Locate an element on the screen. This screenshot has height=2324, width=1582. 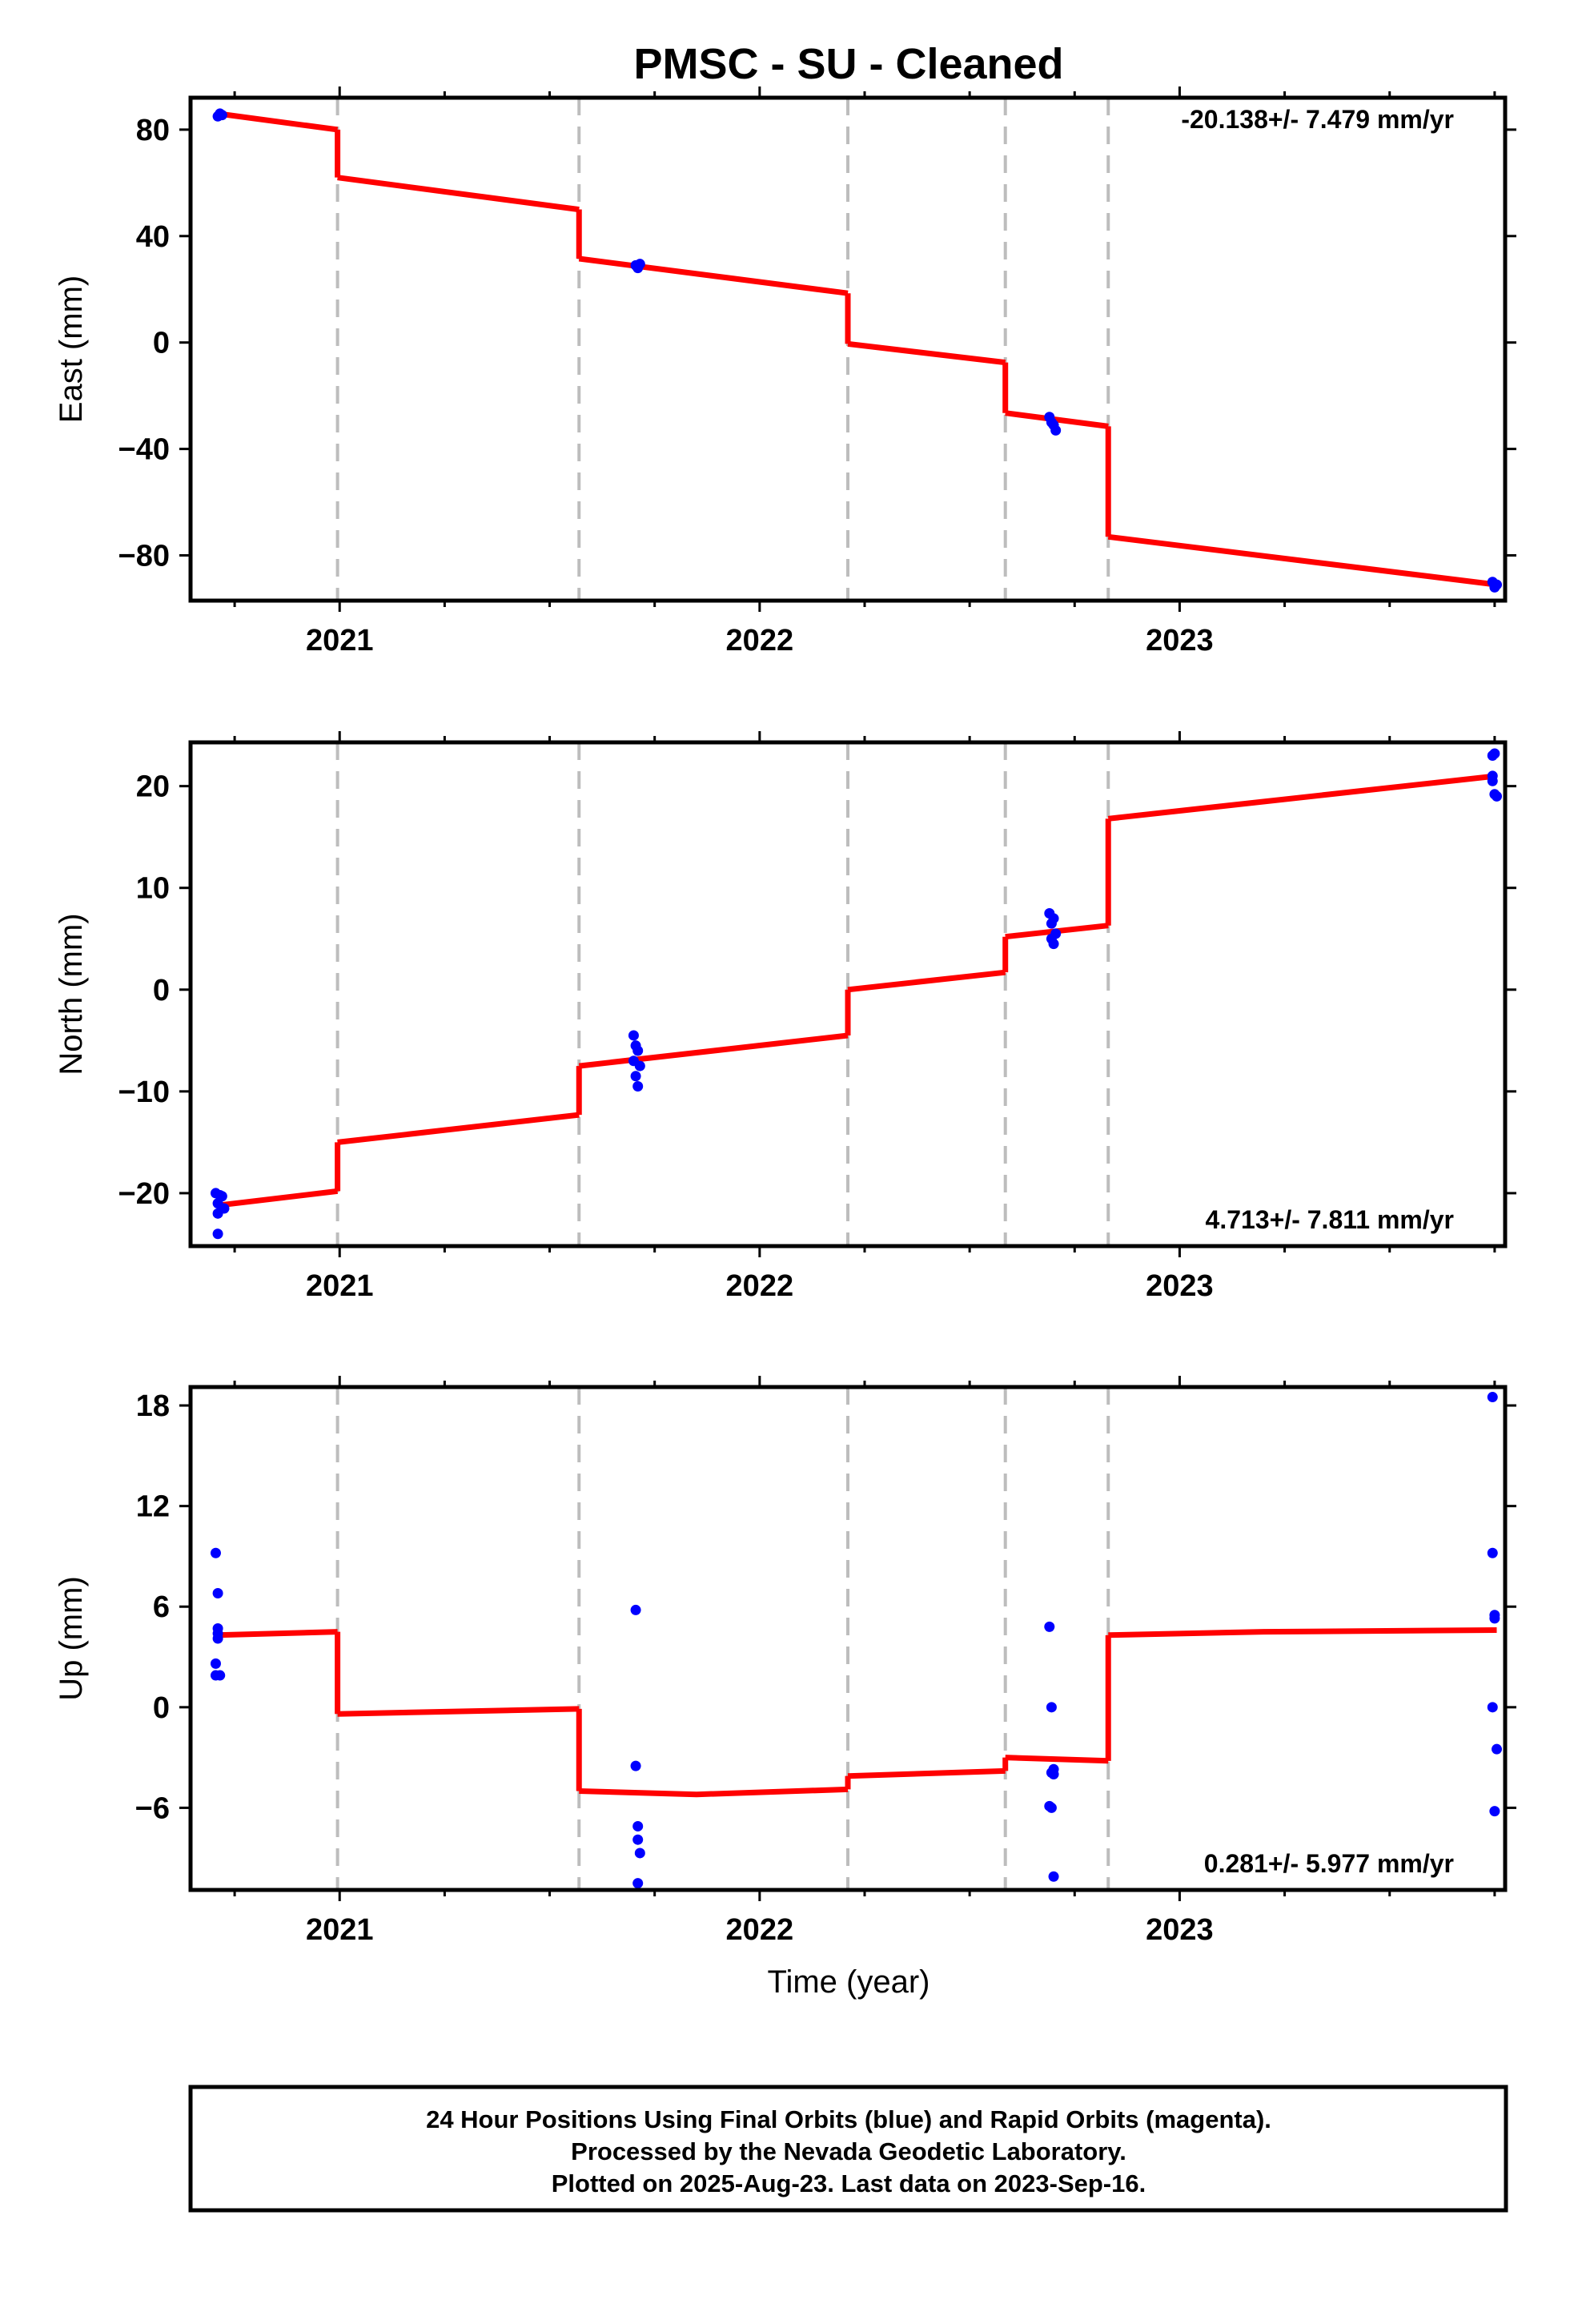
east-y-tick-label: 80 is located at coordinates (153, 130).